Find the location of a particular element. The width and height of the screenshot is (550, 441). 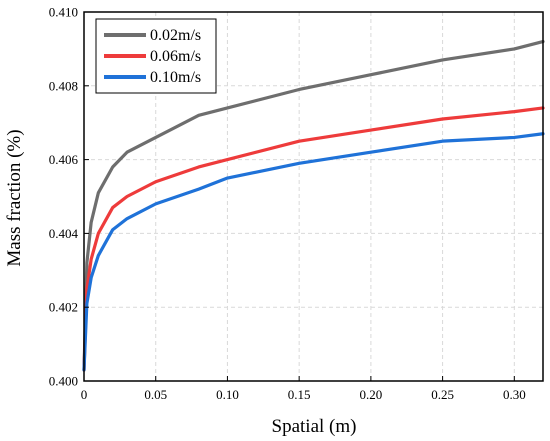

legend-label-1: 0.06m/s is located at coordinates (175, 56).